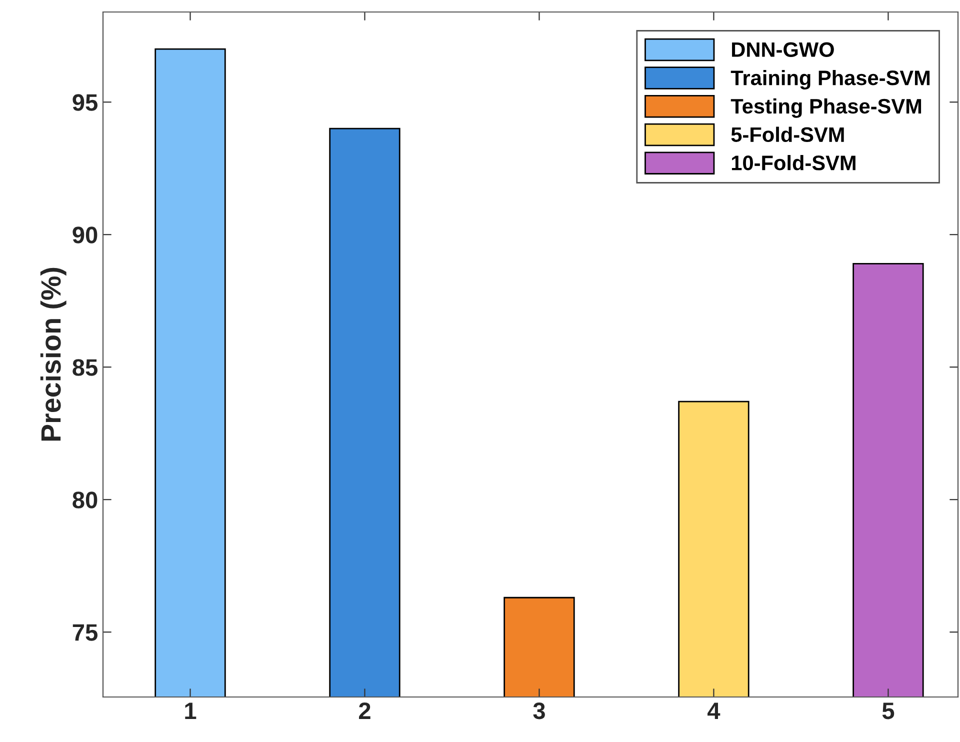 This screenshot has height=742, width=960. What do you see at coordinates (783, 49) in the screenshot?
I see `legend-label: DNN-GWO` at bounding box center [783, 49].